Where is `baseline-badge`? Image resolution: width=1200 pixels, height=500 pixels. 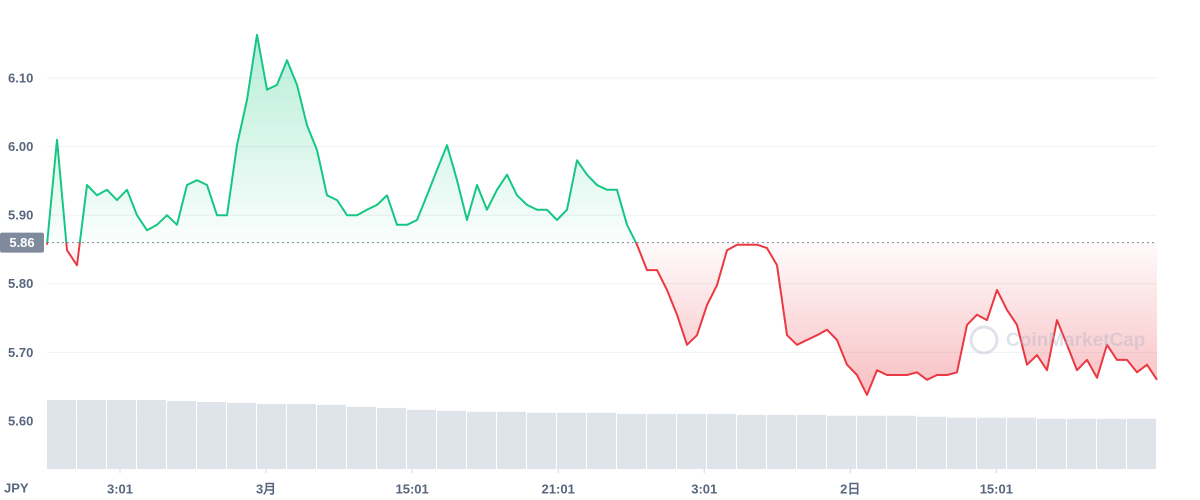
baseline-badge is located at coordinates (22, 242).